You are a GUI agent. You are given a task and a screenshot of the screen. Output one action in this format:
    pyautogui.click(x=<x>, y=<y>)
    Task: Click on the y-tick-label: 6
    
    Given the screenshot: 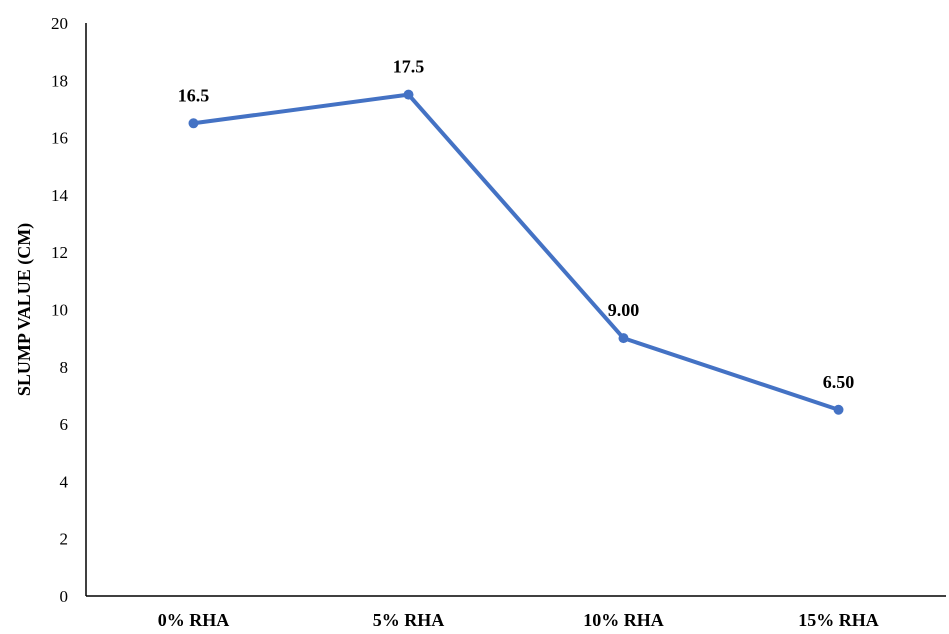 What is the action you would take?
    pyautogui.click(x=64, y=424)
    